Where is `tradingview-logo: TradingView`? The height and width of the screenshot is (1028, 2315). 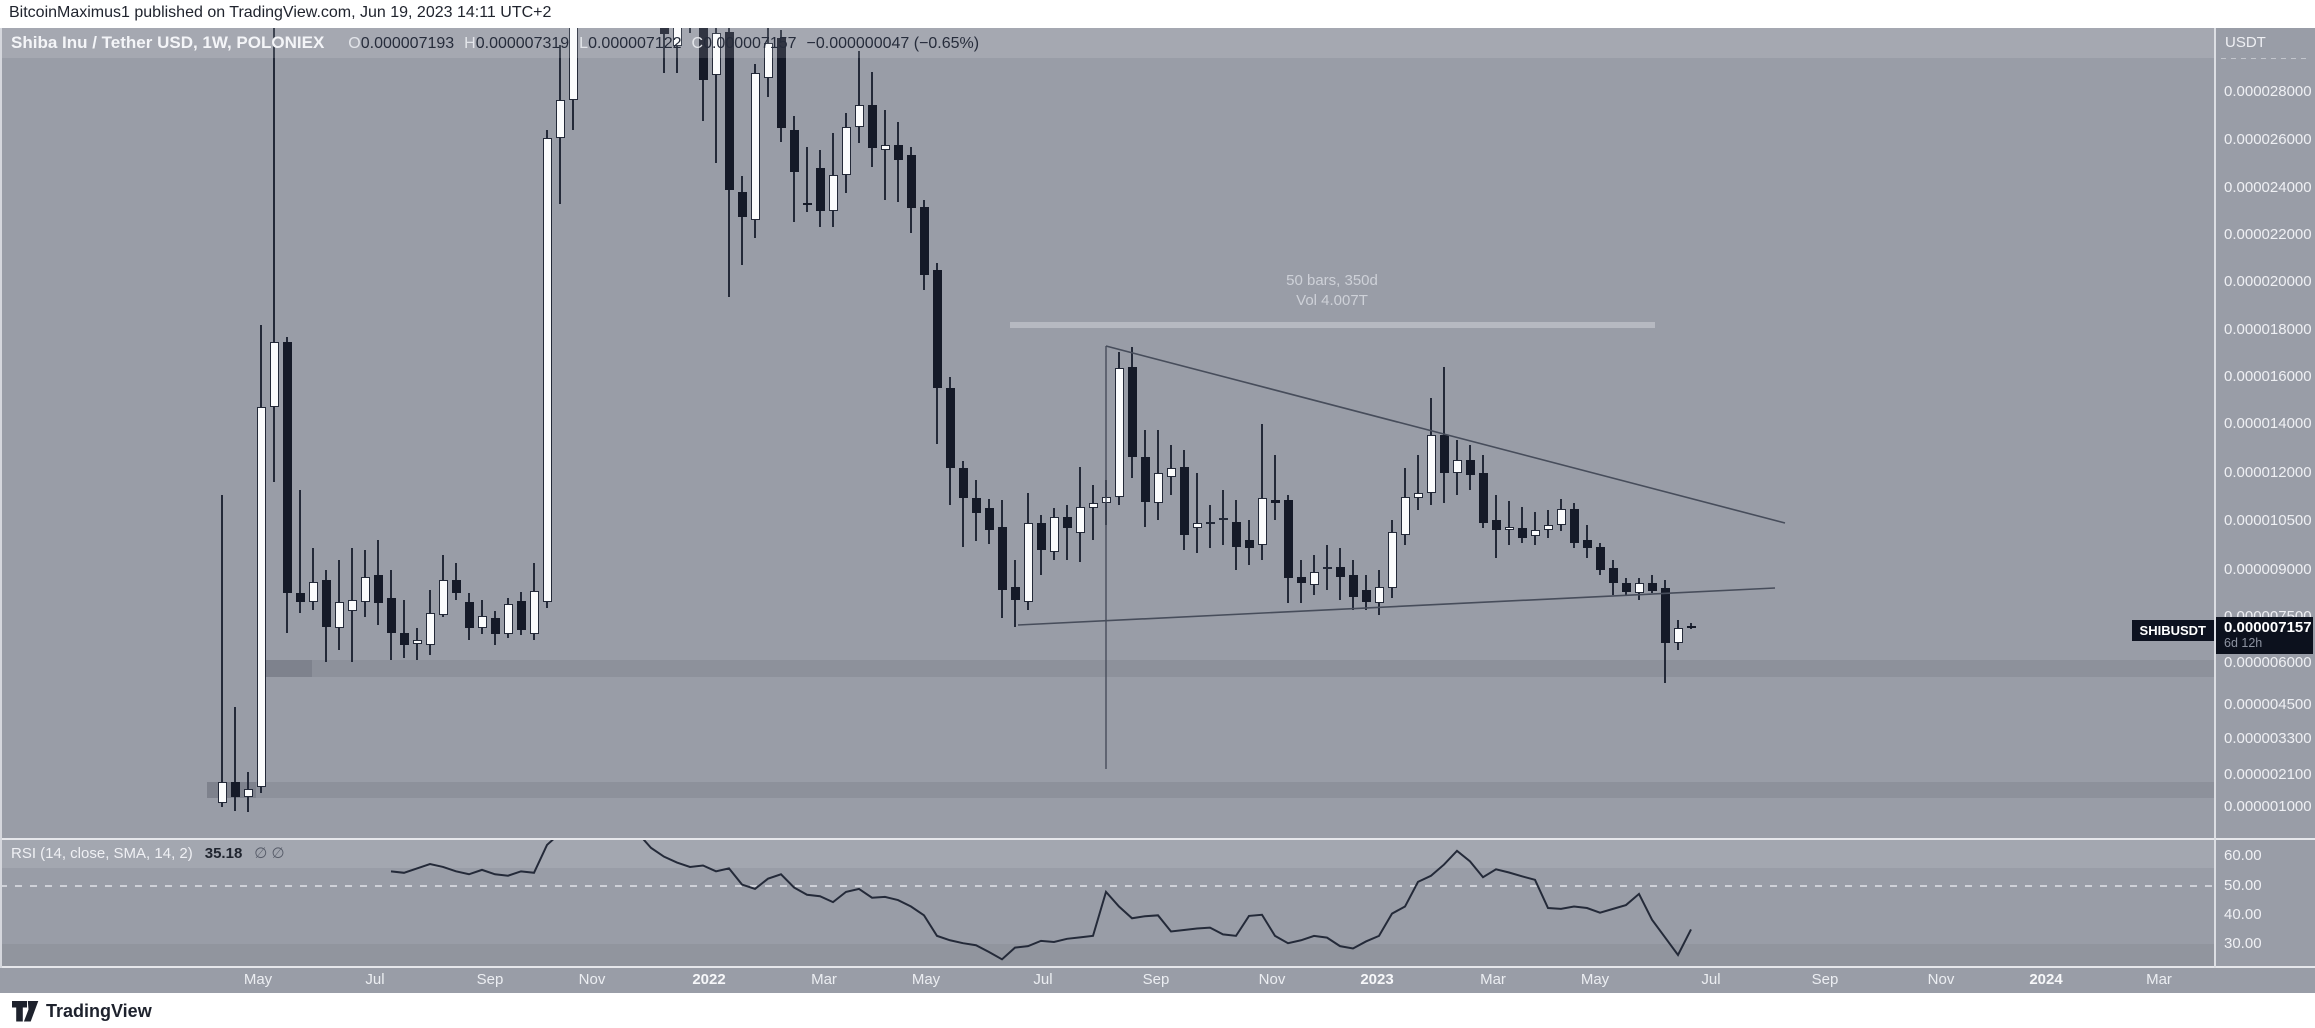 tradingview-logo: TradingView is located at coordinates (82, 1011).